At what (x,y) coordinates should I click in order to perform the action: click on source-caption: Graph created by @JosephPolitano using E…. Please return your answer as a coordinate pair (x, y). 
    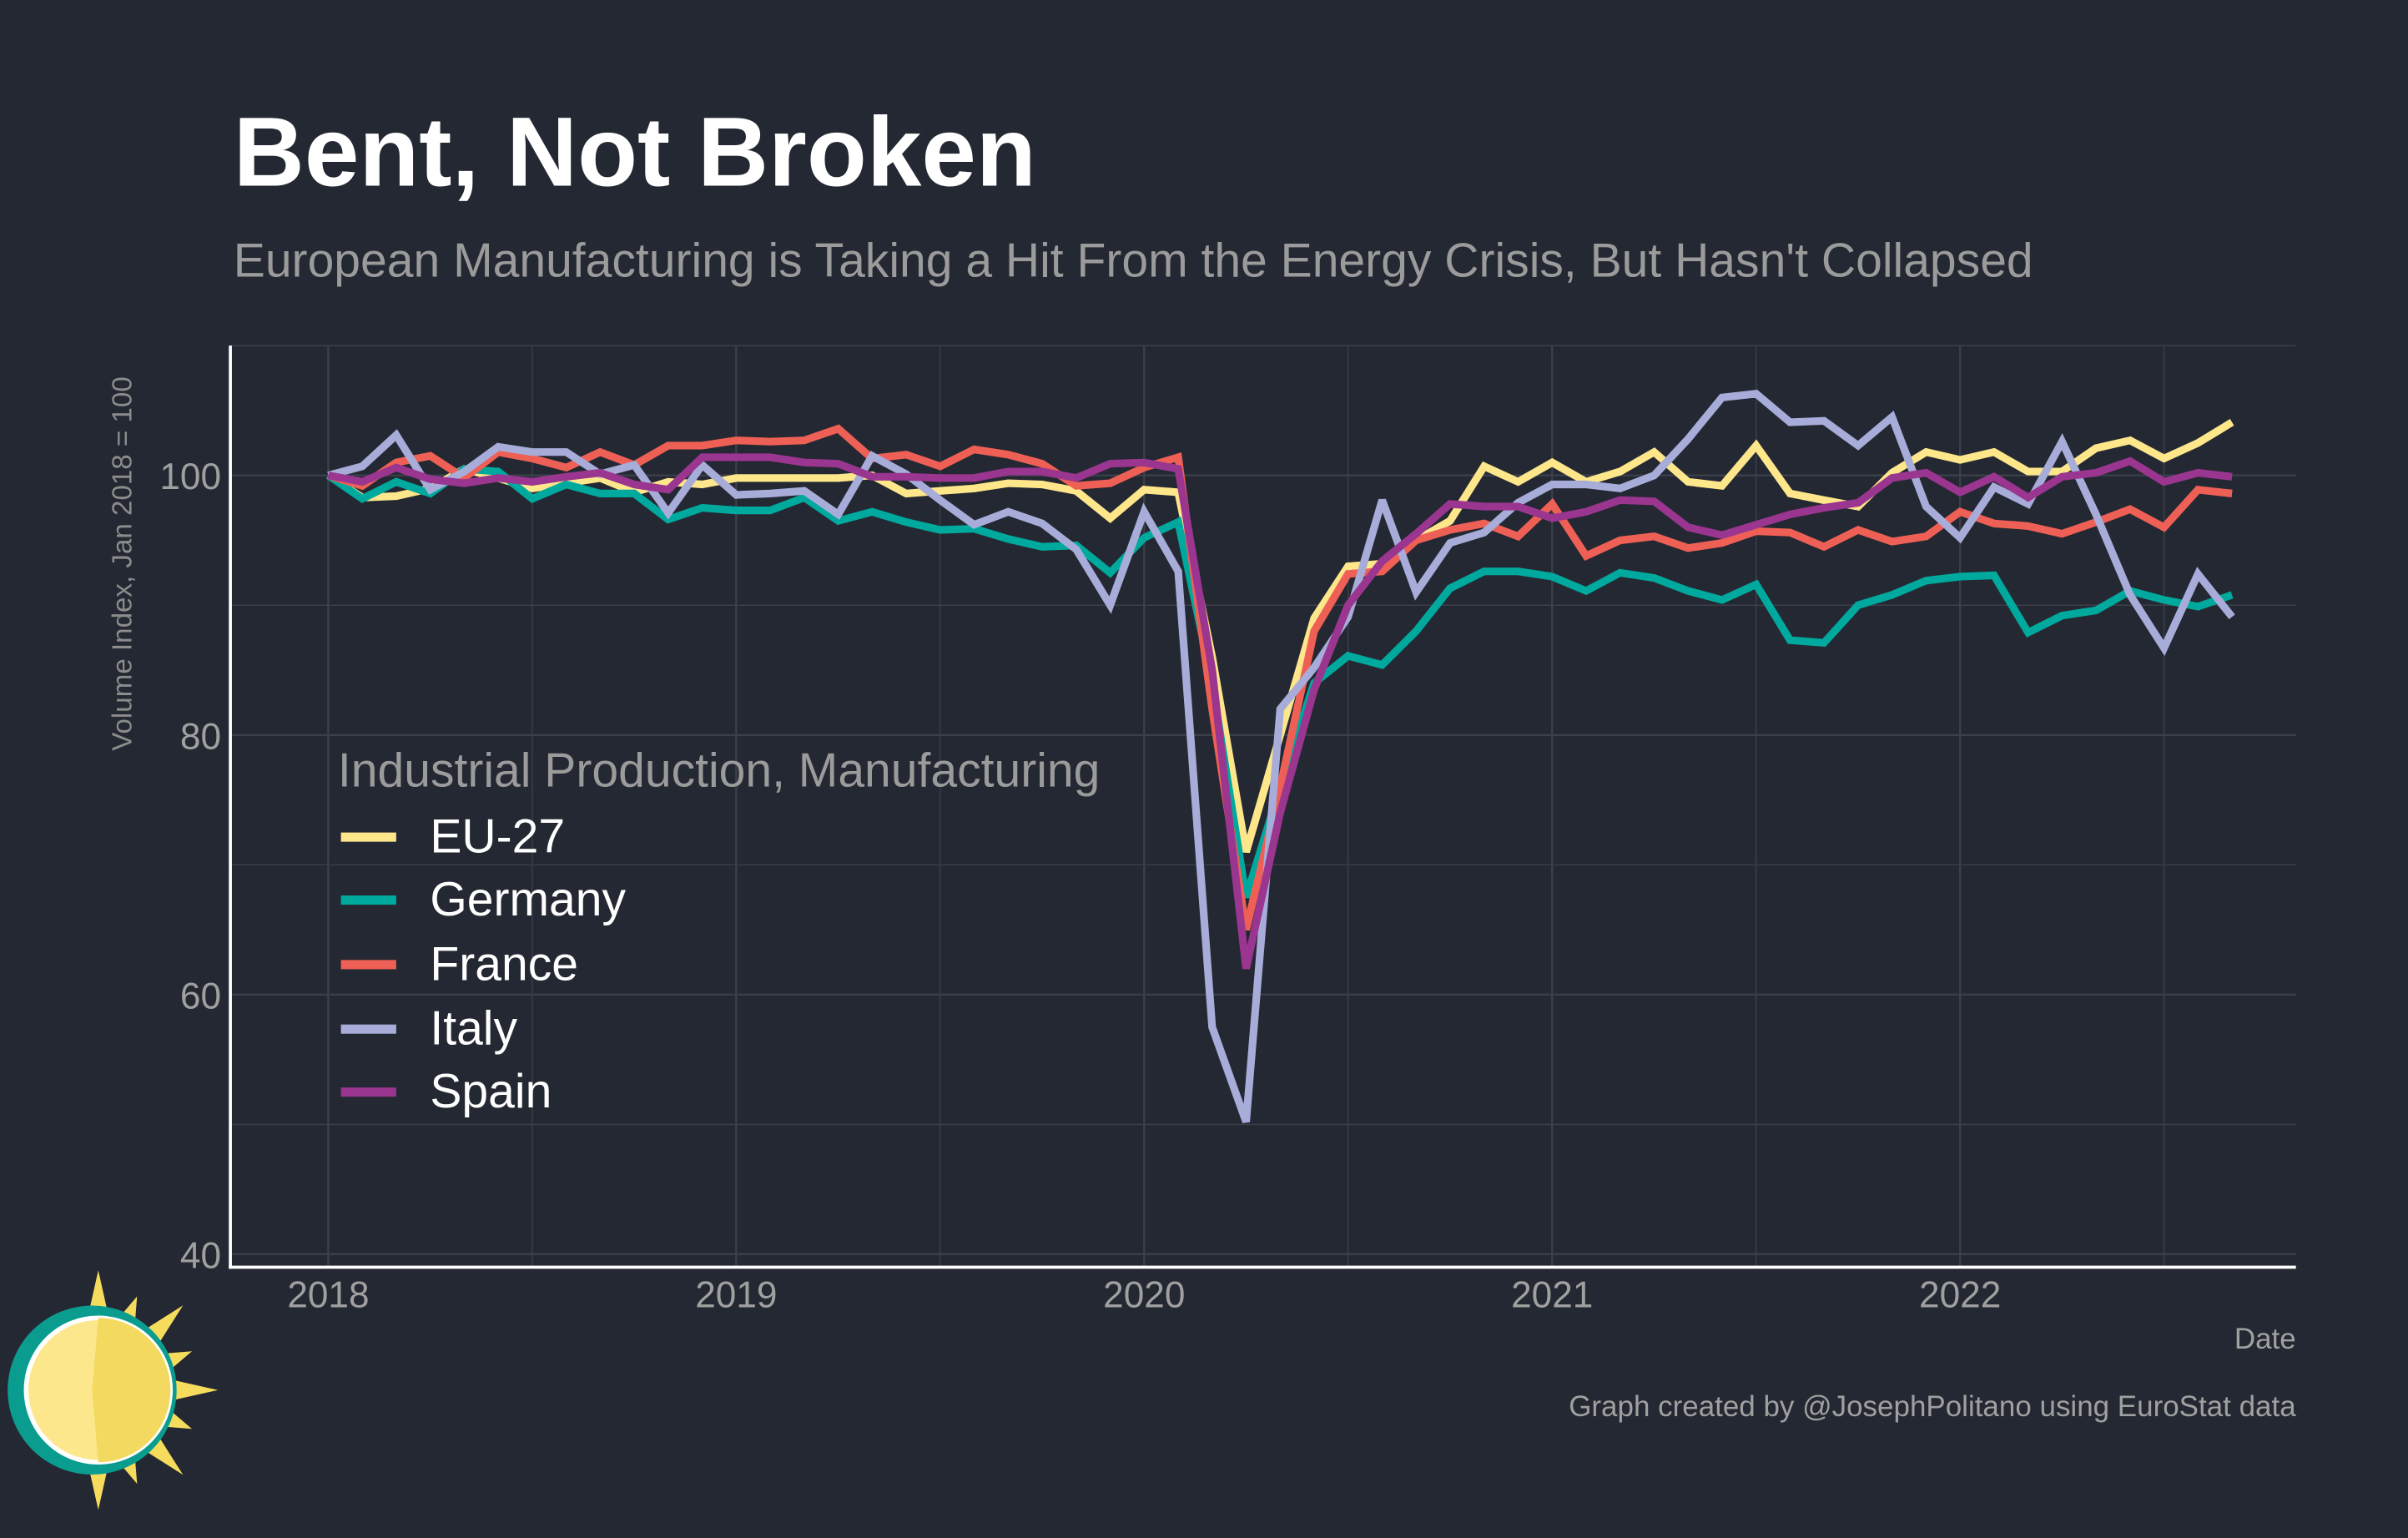
    Looking at the image, I should click on (1932, 1408).